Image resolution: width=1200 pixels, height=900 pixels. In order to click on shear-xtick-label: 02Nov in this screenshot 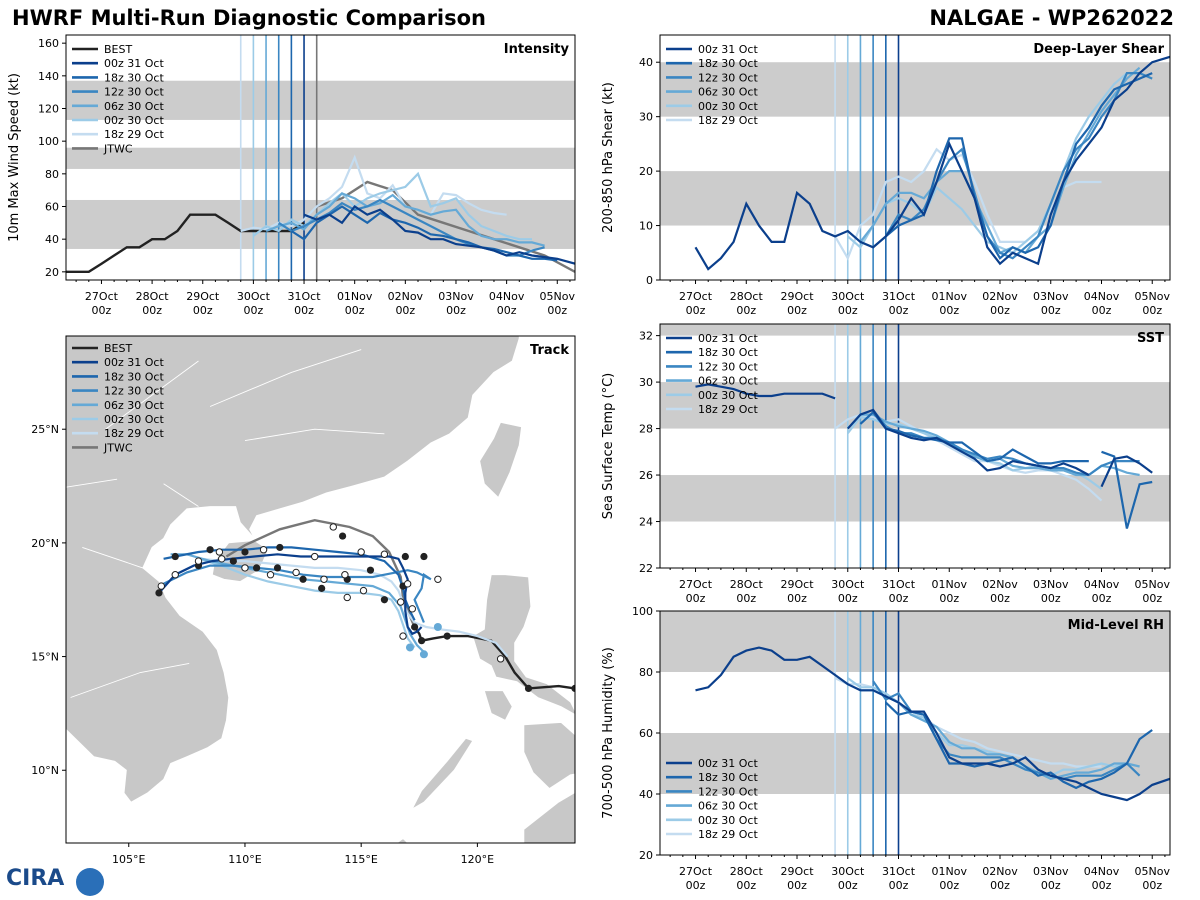, I will do `click(1000, 296)`.